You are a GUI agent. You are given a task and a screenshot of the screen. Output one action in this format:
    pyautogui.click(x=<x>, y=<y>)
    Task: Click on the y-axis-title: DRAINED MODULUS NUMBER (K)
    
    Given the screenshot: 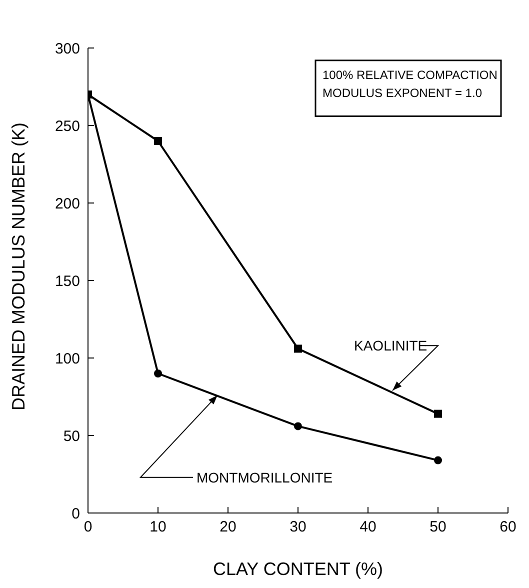 What is the action you would take?
    pyautogui.click(x=18, y=266)
    